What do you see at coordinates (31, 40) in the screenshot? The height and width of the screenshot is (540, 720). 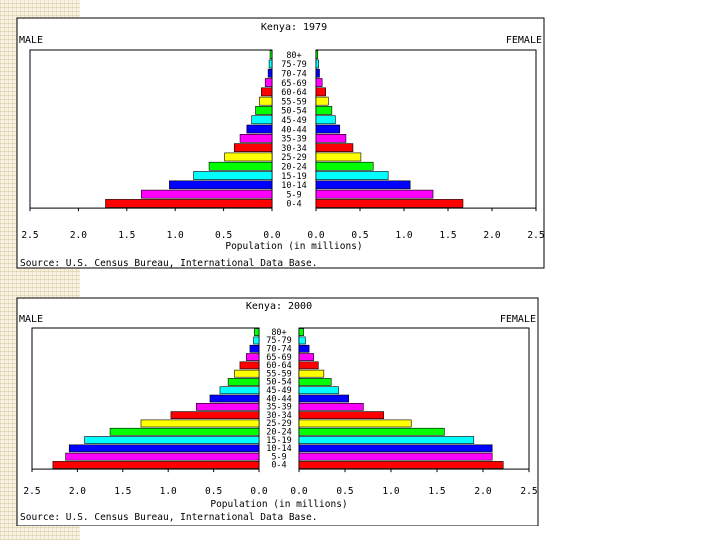 I see `male-label: MALE` at bounding box center [31, 40].